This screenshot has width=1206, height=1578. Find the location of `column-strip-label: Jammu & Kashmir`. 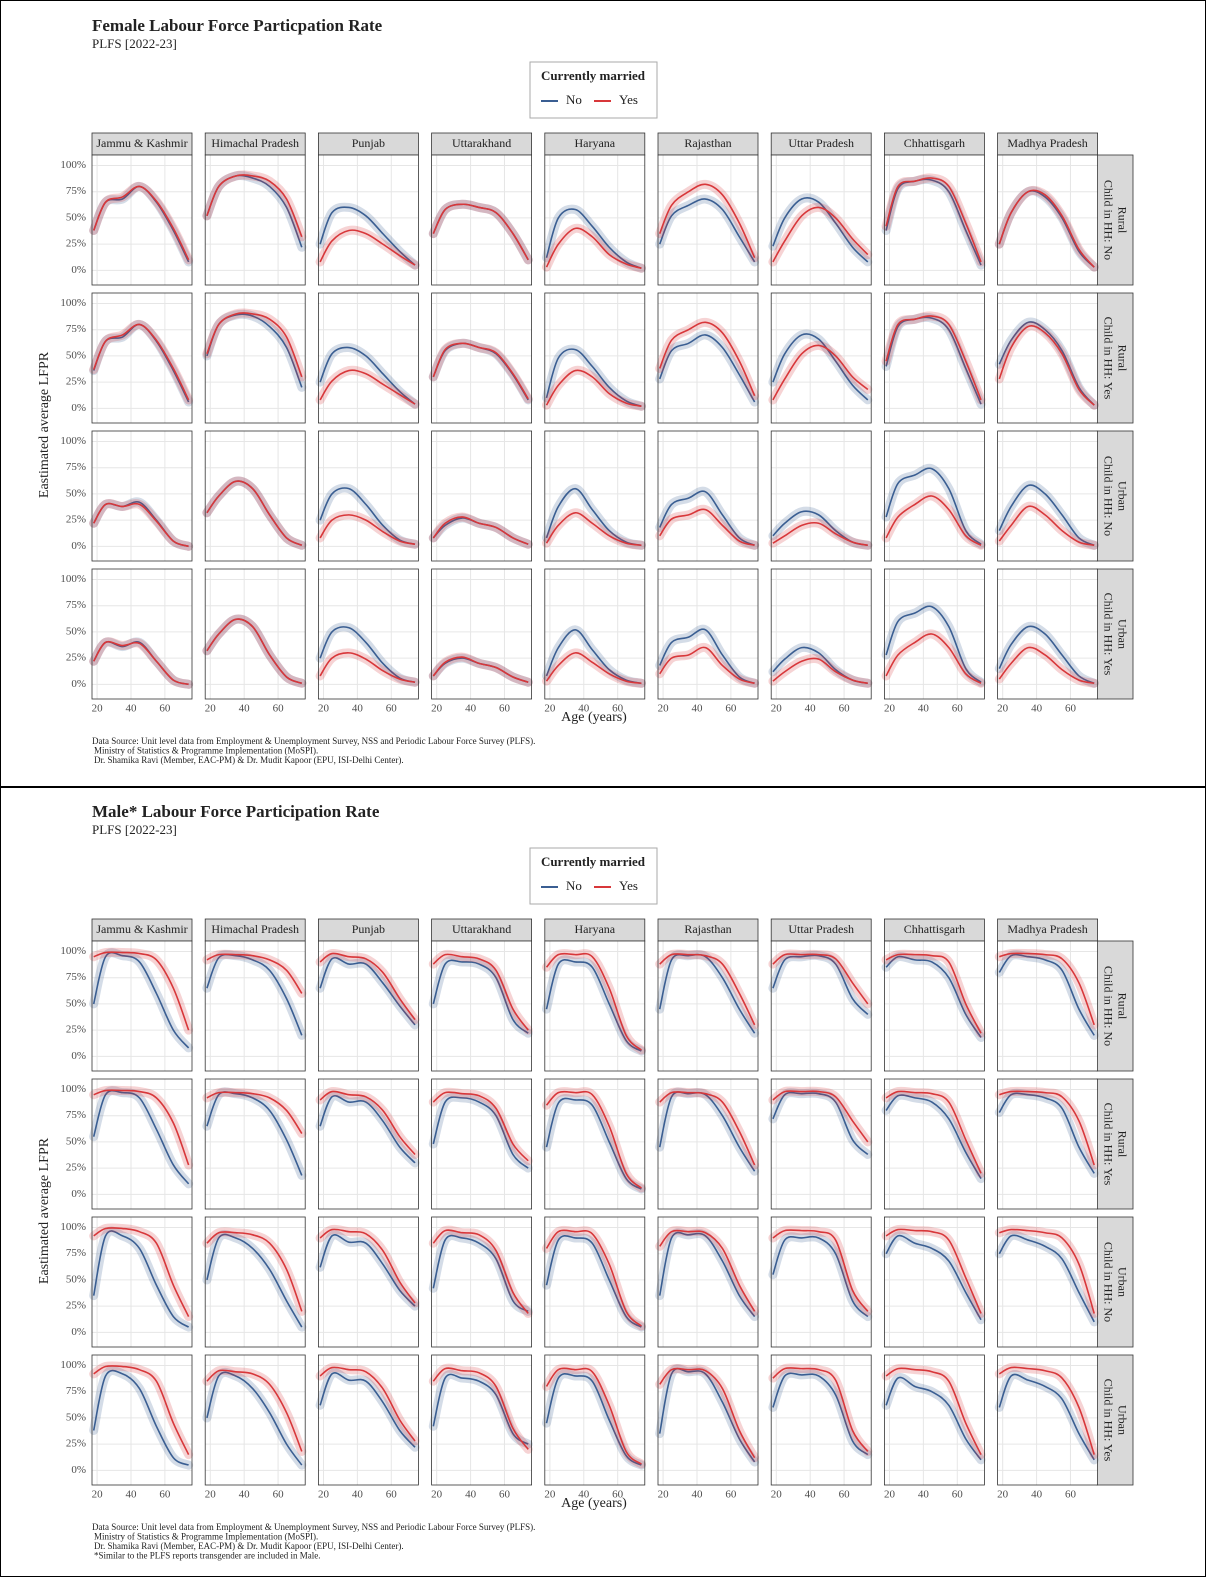

column-strip-label: Jammu & Kashmir is located at coordinates (141, 143).